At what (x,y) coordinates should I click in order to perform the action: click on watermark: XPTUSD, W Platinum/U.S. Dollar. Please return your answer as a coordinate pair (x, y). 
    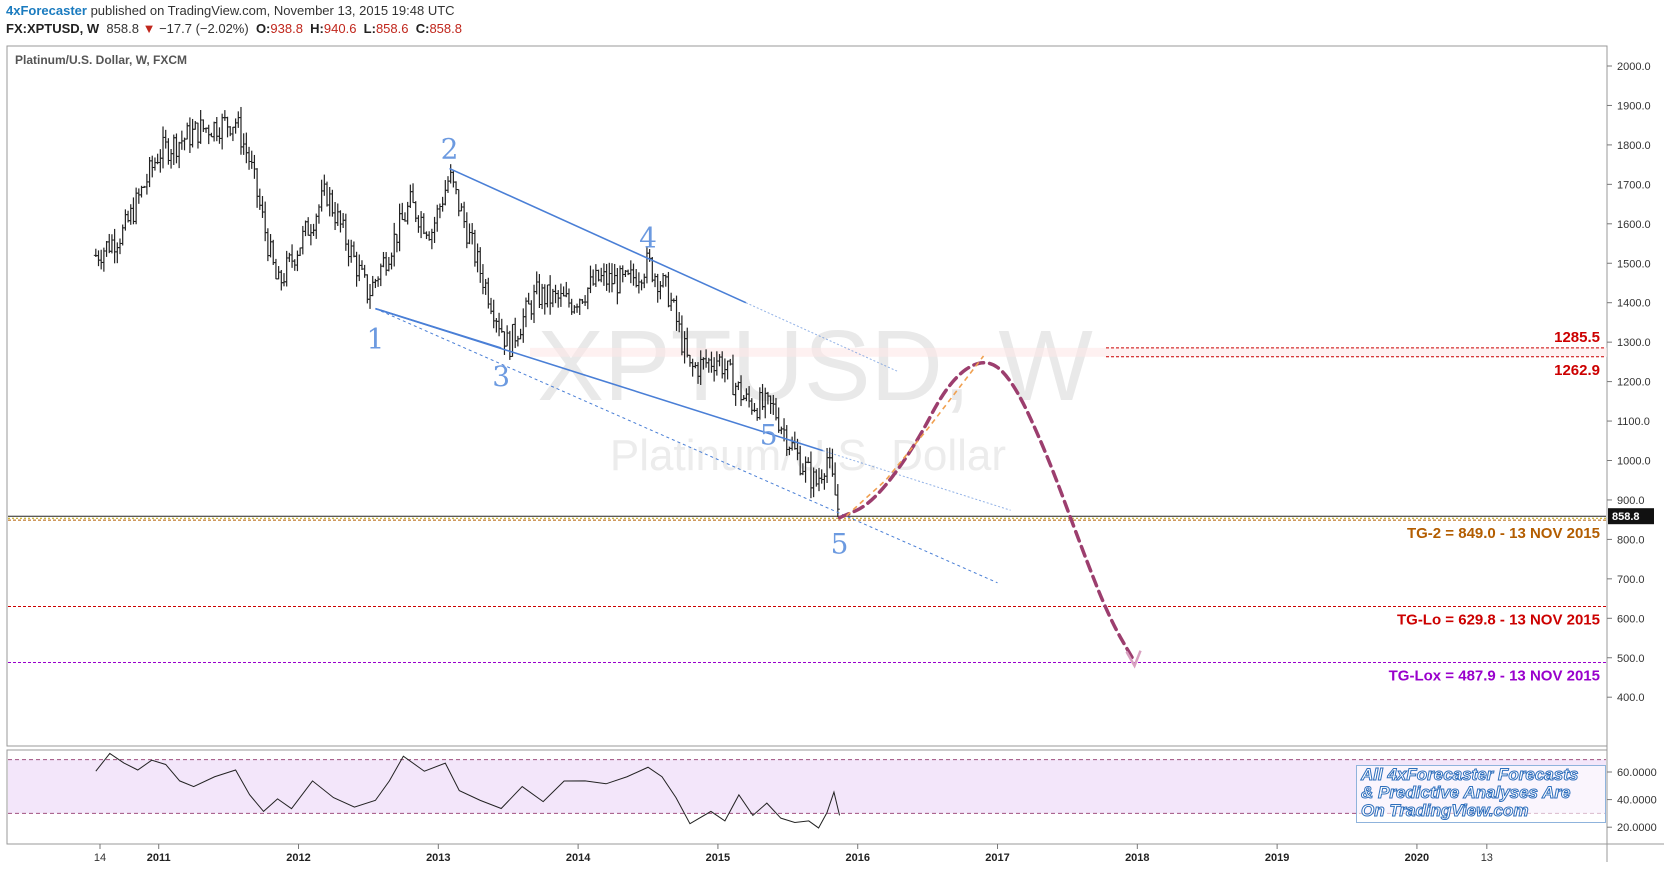
    Looking at the image, I should click on (815, 395).